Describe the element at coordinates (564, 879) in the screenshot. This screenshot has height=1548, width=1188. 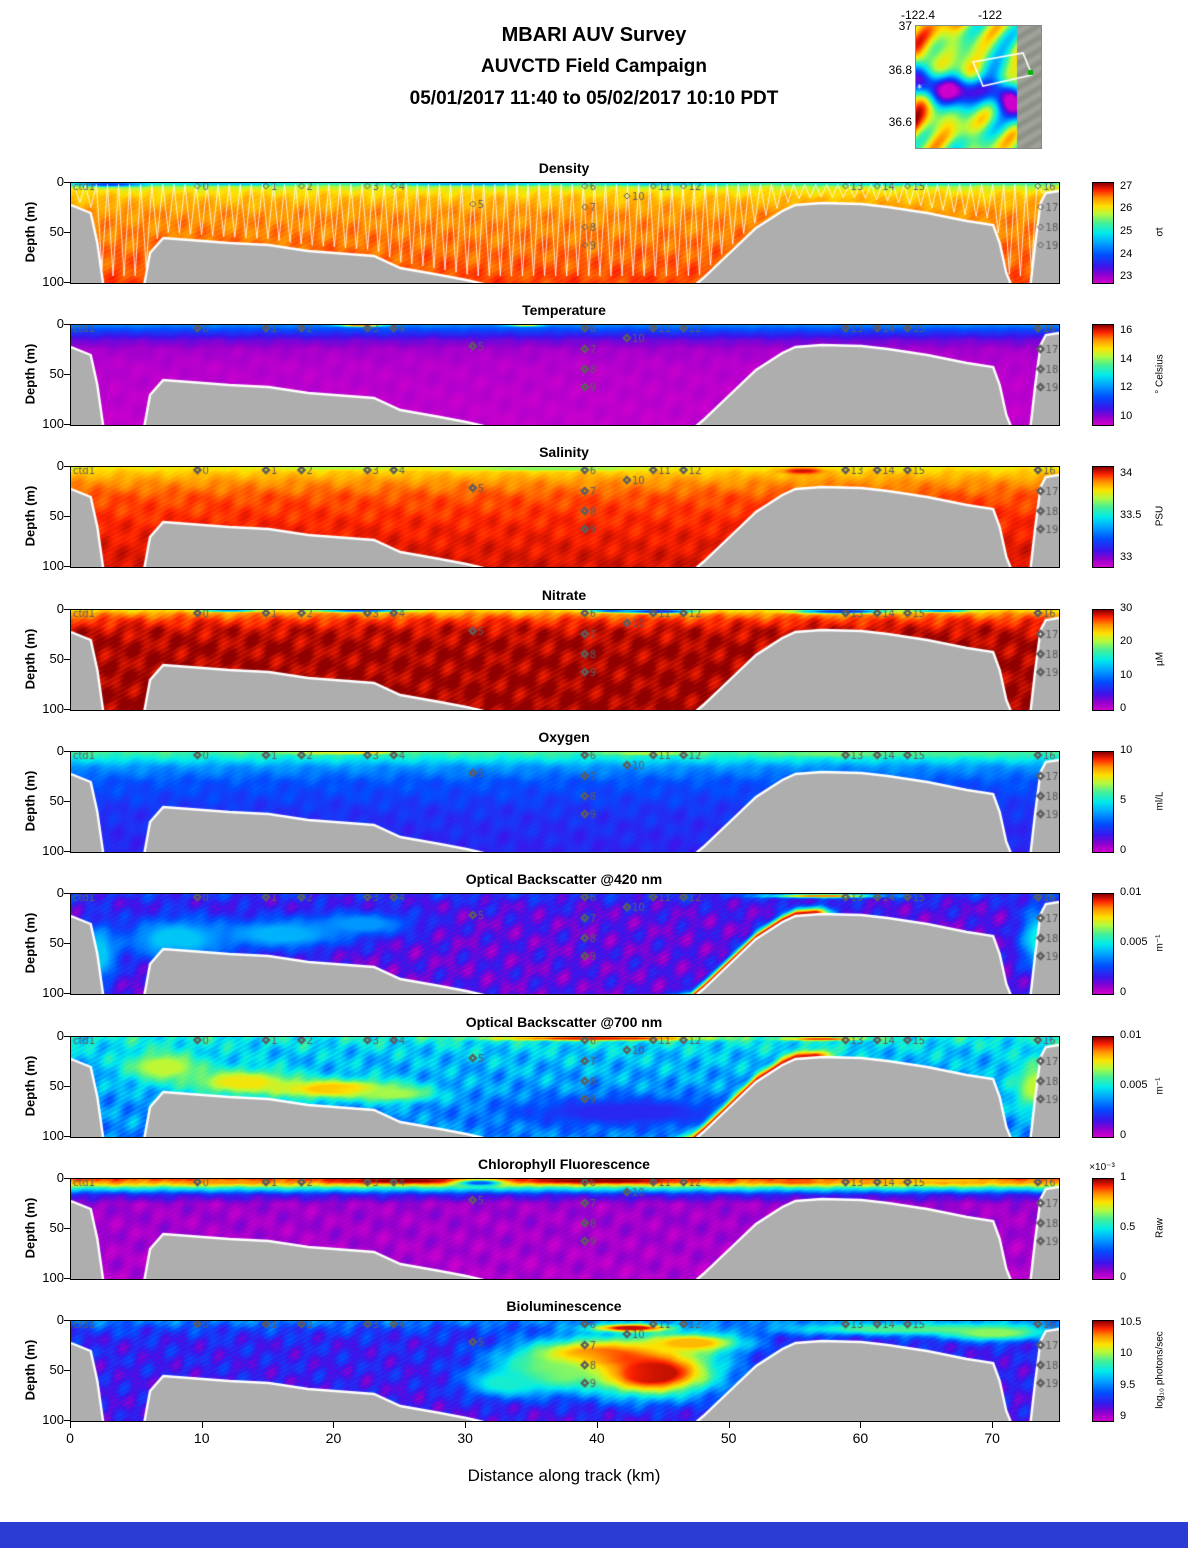
I see `panel-title-optical-backscatter-420-nm: Optical Backscatter @420 nm` at that location.